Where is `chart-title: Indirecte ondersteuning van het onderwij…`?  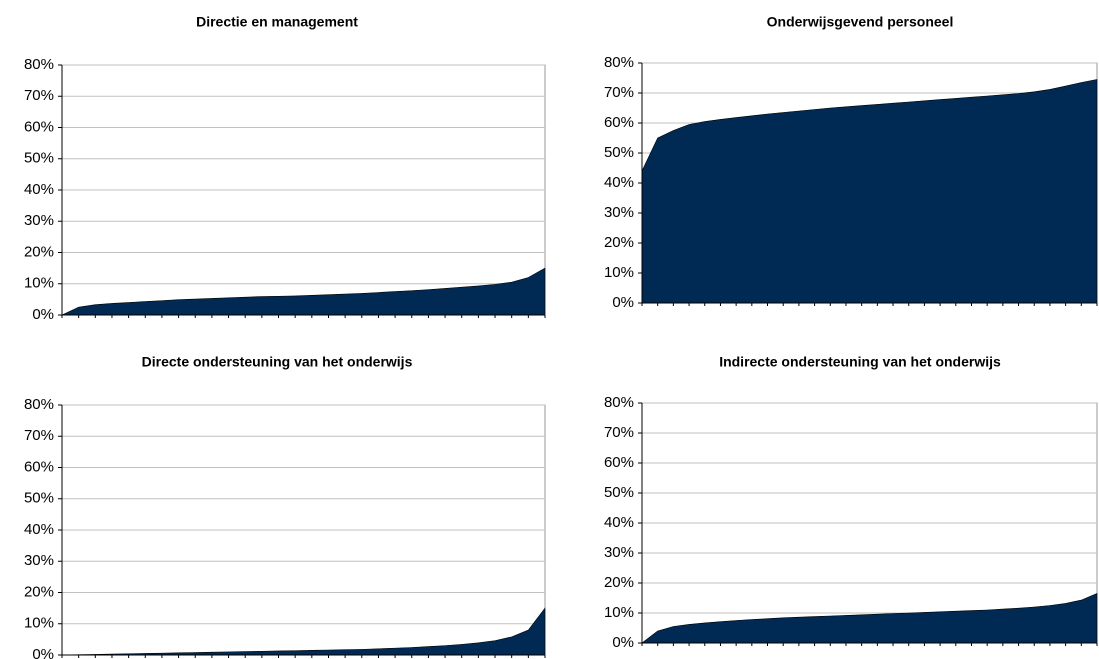
chart-title: Indirecte ondersteuning van het onderwij… is located at coordinates (860, 362).